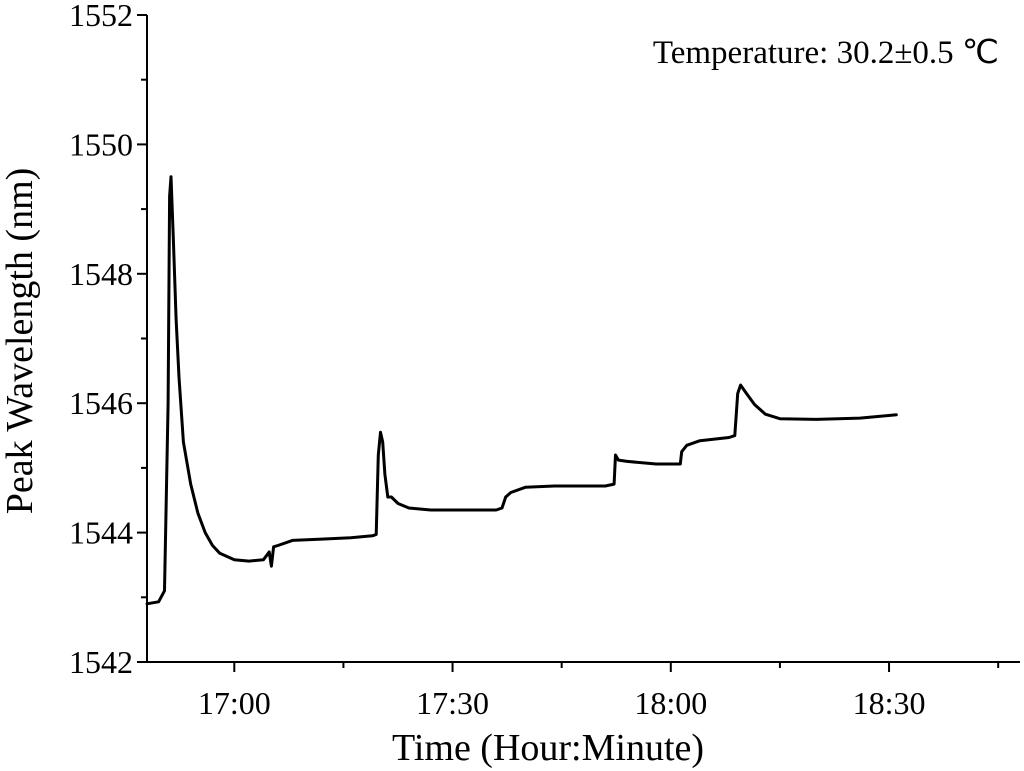 The width and height of the screenshot is (1024, 771). Describe the element at coordinates (670, 703) in the screenshot. I see `x-tick-label: 18:00` at that location.